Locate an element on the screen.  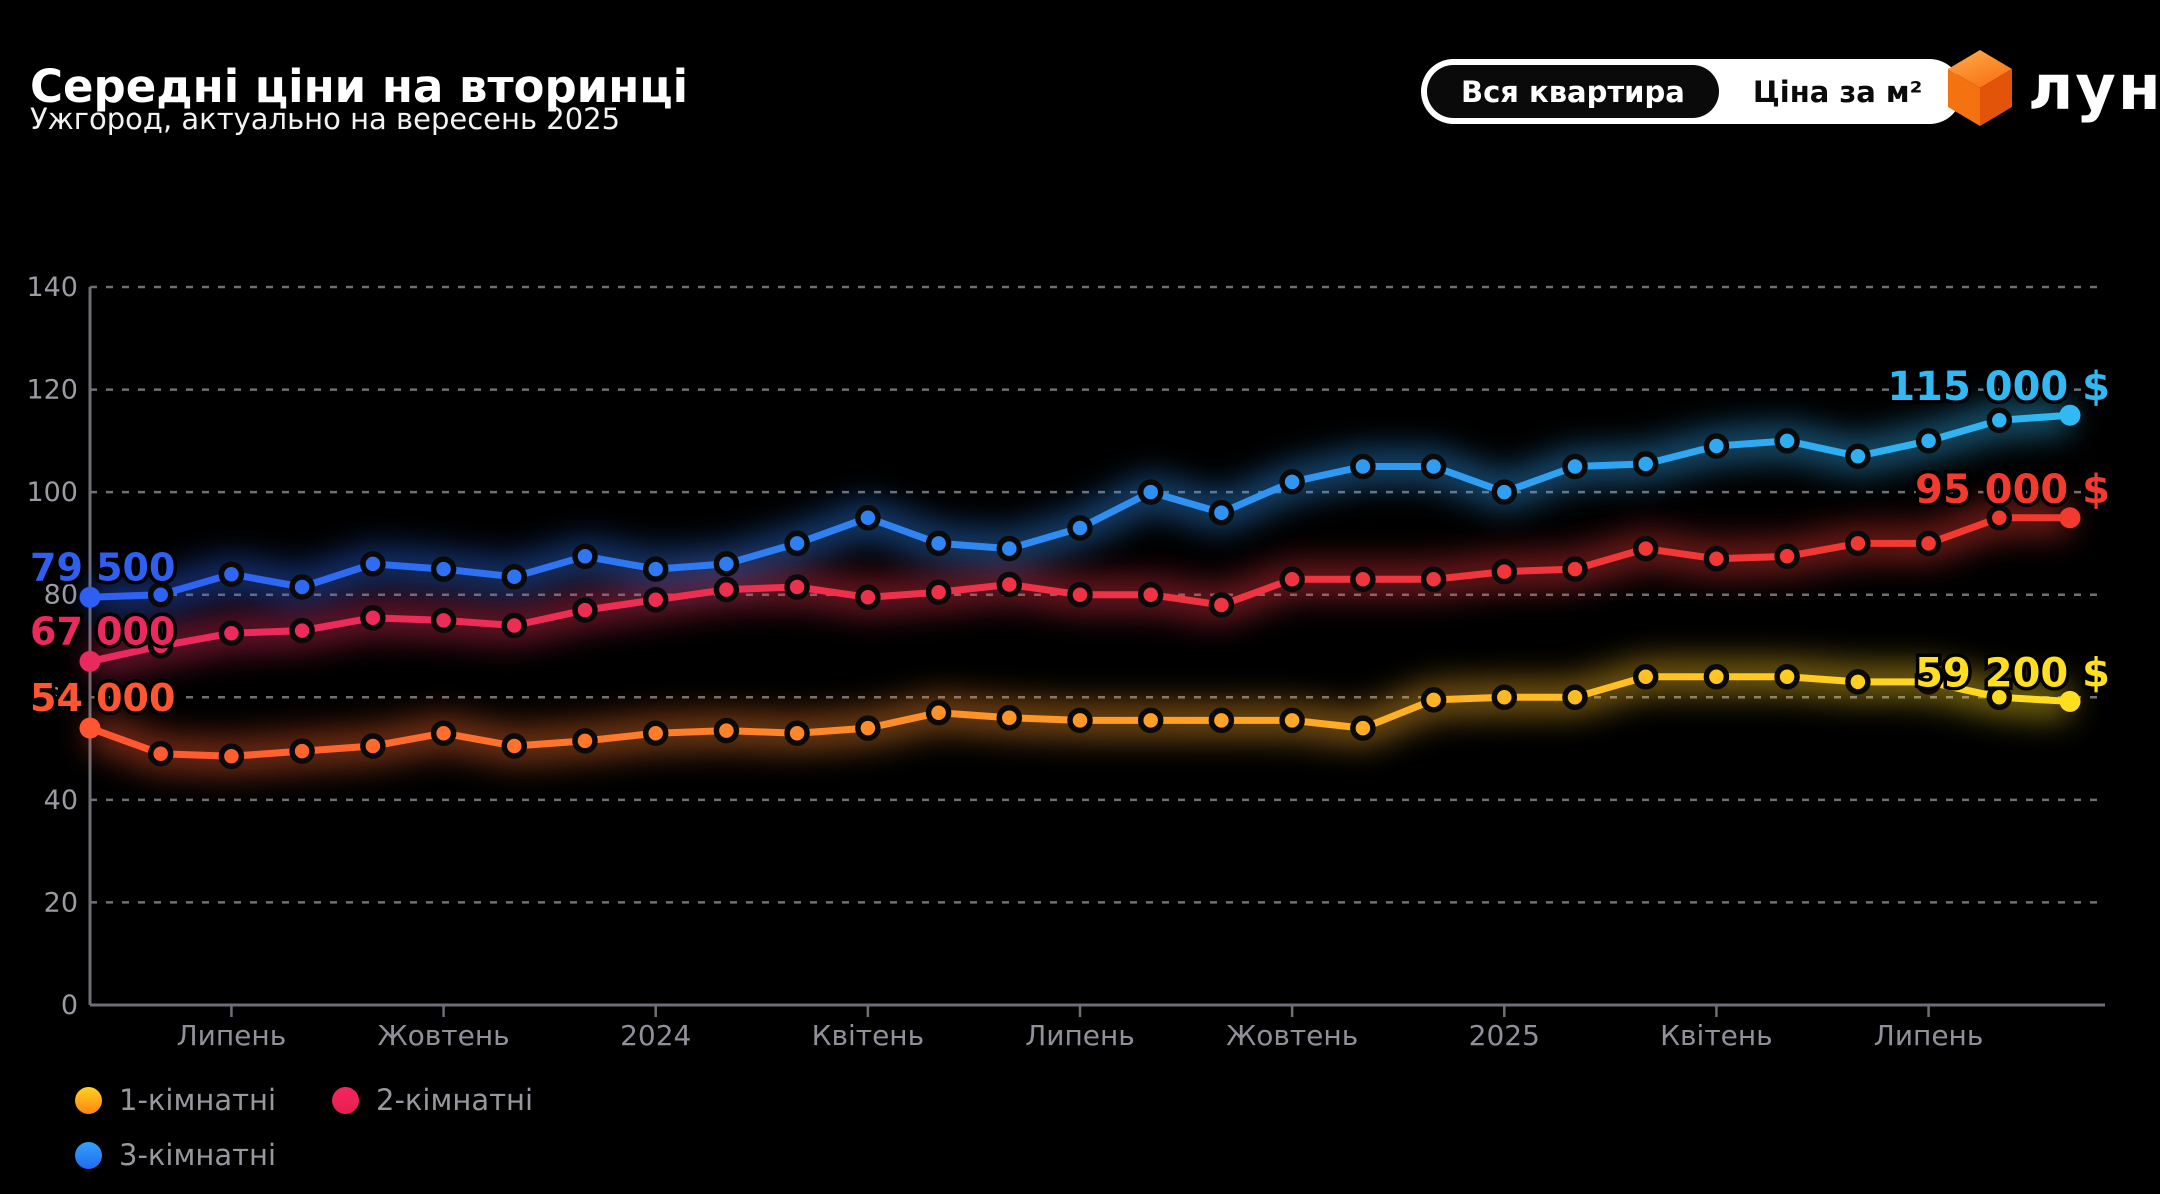
legend-label: 1-кімнатні is located at coordinates (198, 1100).